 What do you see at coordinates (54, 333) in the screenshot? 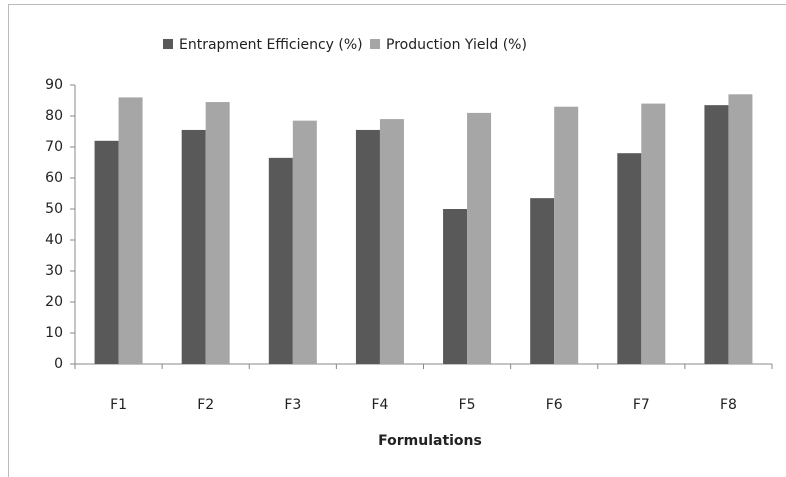
I see `y-tick-label: 10` at bounding box center [54, 333].